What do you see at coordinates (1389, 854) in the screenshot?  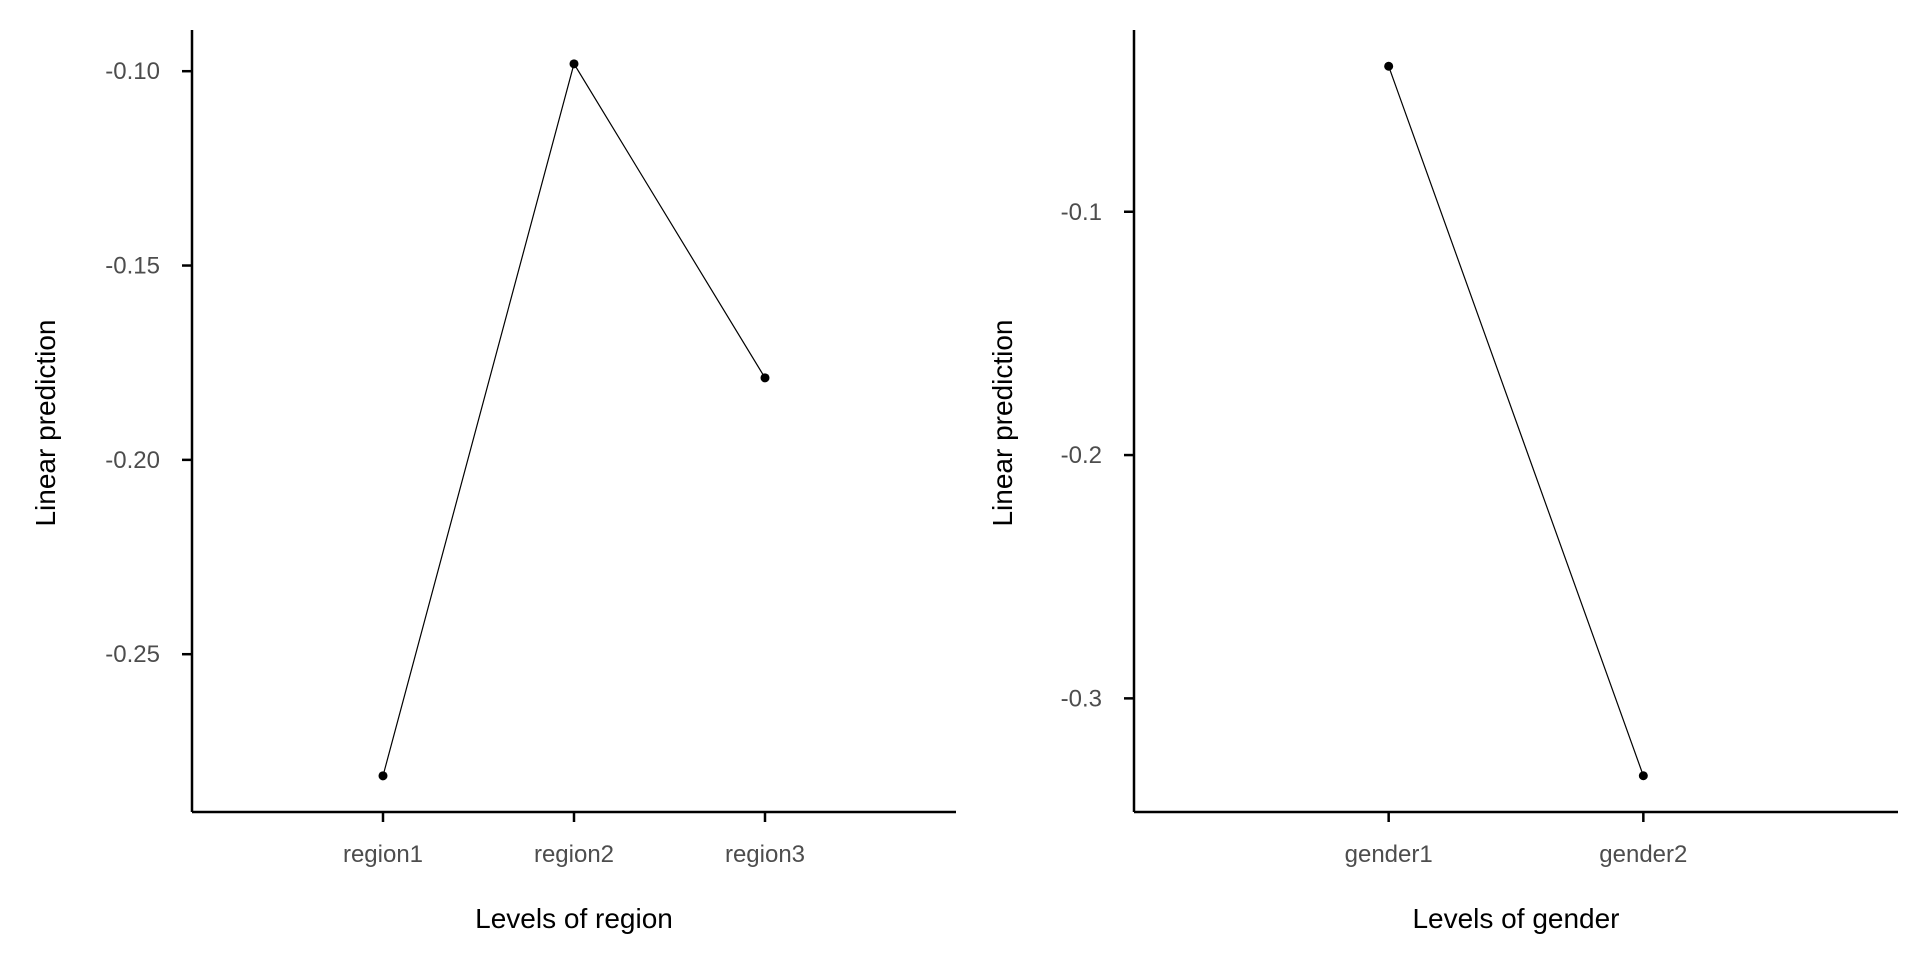 I see `gender-x-tick-label: gender1` at bounding box center [1389, 854].